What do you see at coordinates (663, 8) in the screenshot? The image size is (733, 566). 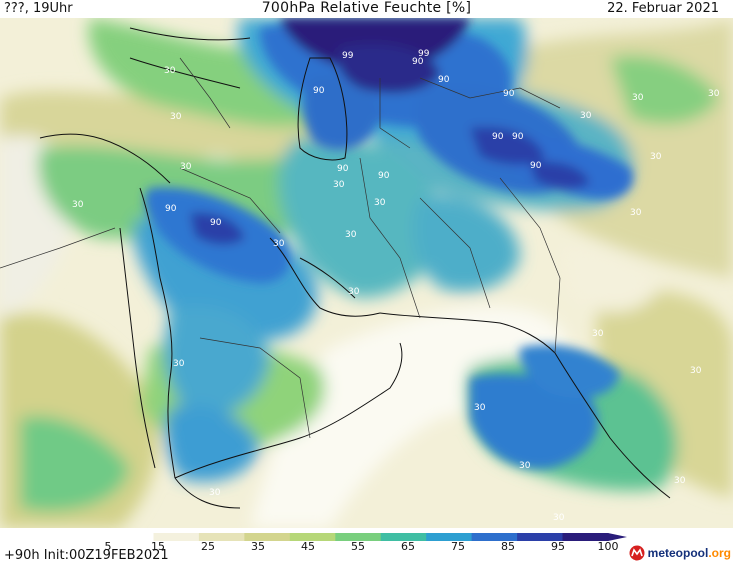 I see `forecast-date: 22. Februar 2021` at bounding box center [663, 8].